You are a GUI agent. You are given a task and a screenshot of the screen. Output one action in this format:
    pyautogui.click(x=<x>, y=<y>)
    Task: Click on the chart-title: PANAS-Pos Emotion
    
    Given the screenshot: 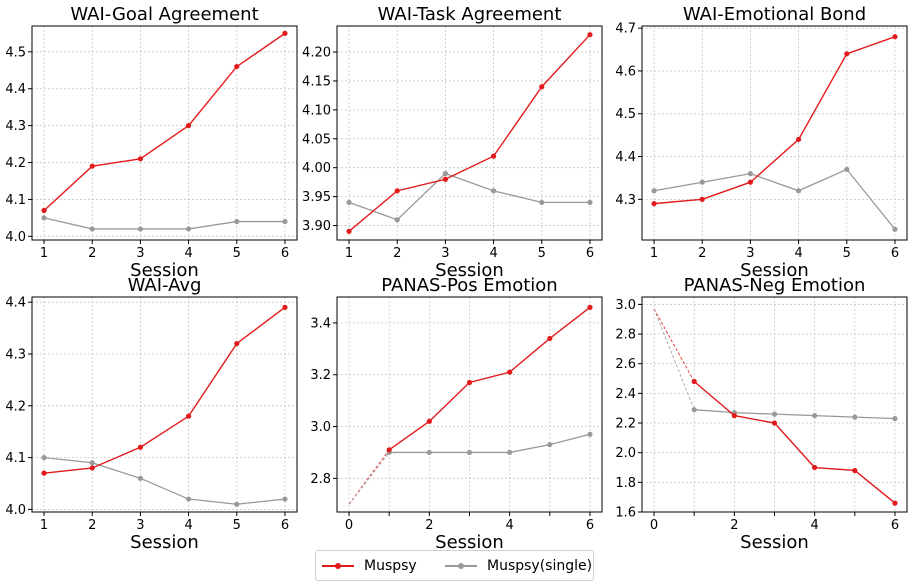 What is the action you would take?
    pyautogui.click(x=469, y=285)
    